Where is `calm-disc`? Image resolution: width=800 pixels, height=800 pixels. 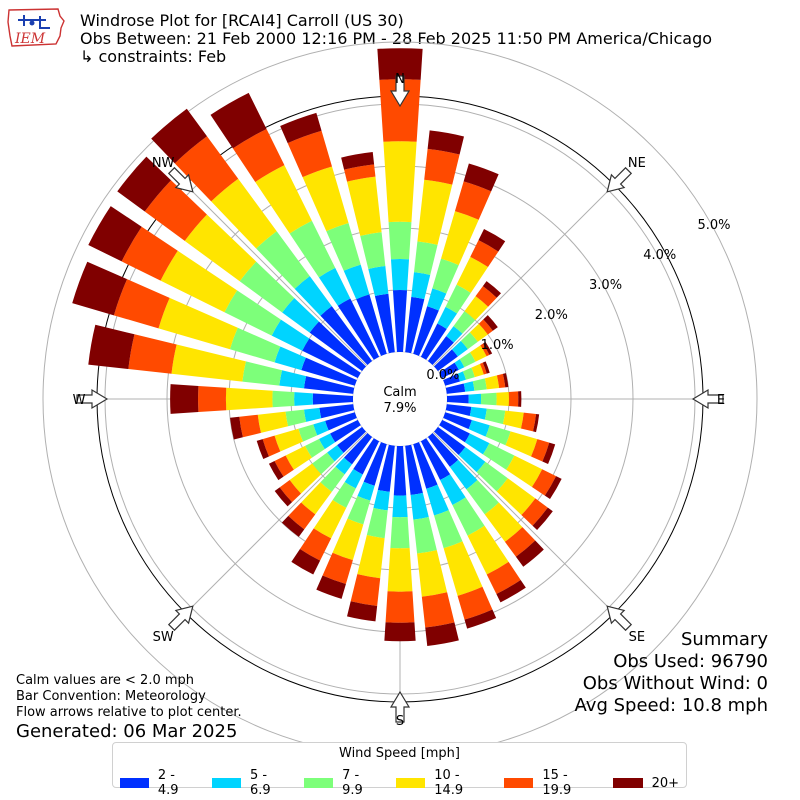 calm-disc is located at coordinates (400, 399).